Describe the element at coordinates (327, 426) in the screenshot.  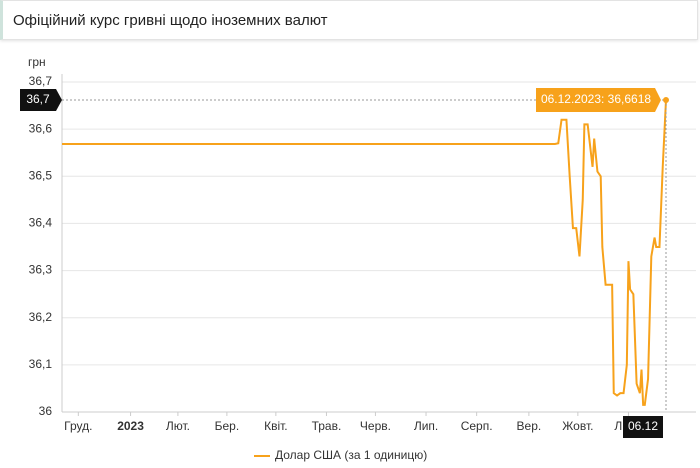
I see `x-tick-label: Трав.` at that location.